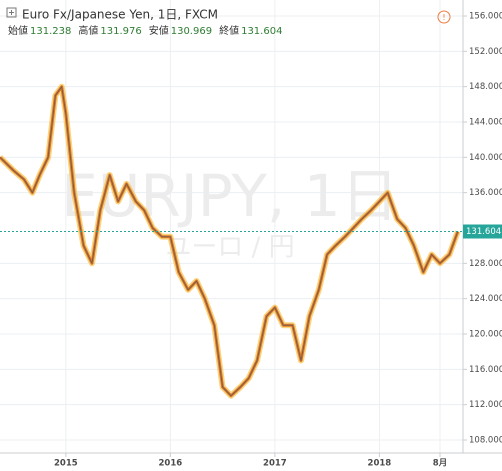 The image size is (502, 471). Describe the element at coordinates (485, 335) in the screenshot. I see `y-tick-label: 120.000` at that location.